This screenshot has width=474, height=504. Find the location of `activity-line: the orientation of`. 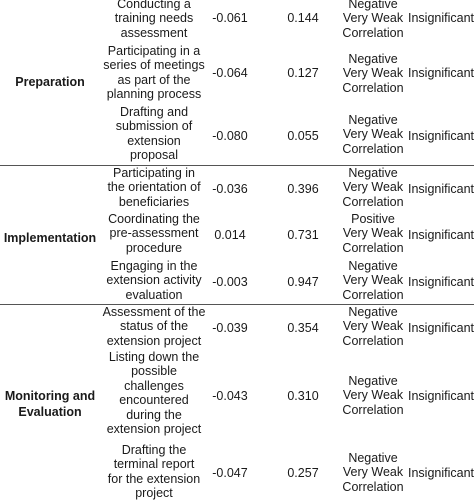

activity-line: the orientation of is located at coordinates (154, 187).